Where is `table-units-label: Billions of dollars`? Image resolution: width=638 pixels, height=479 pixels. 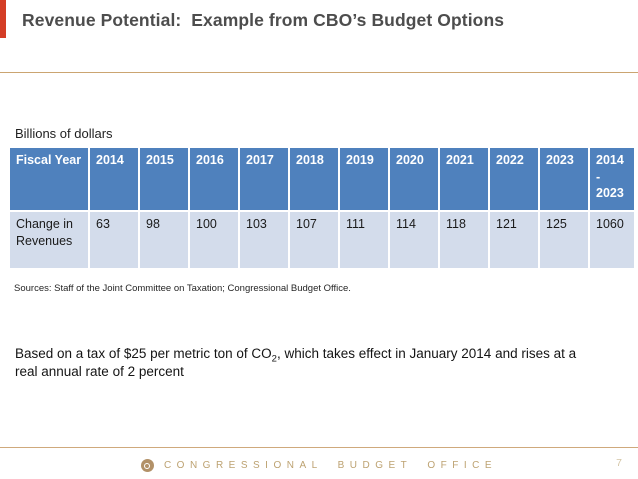 table-units-label: Billions of dollars is located at coordinates (64, 133).